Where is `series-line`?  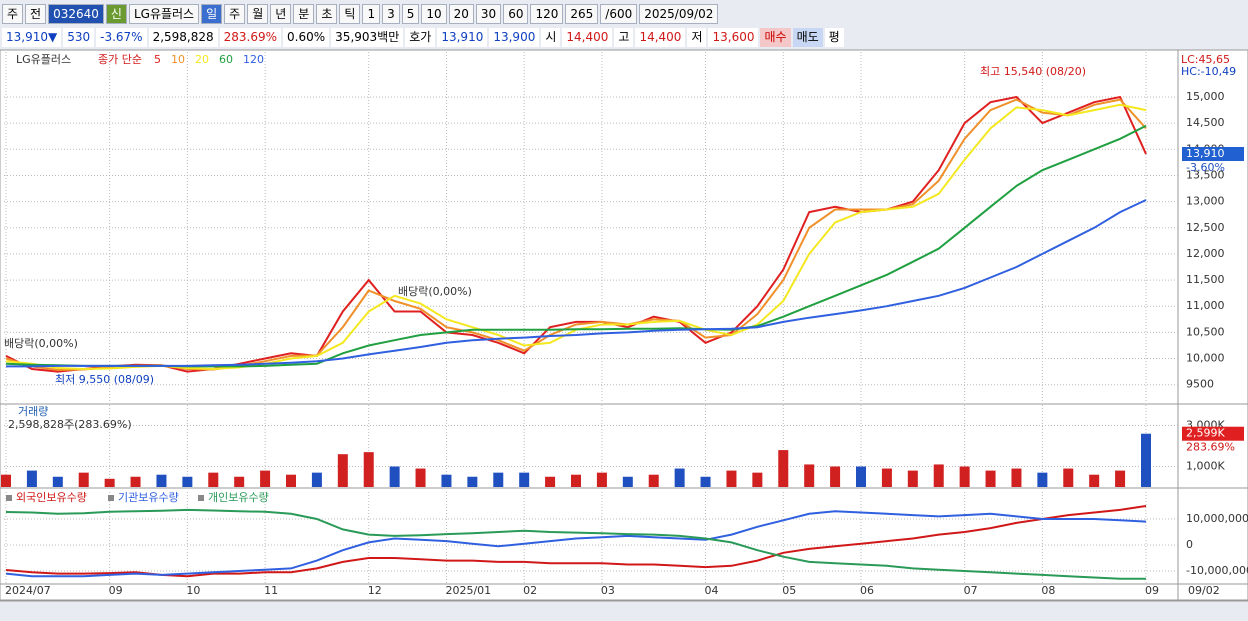 series-line is located at coordinates (575, 544).